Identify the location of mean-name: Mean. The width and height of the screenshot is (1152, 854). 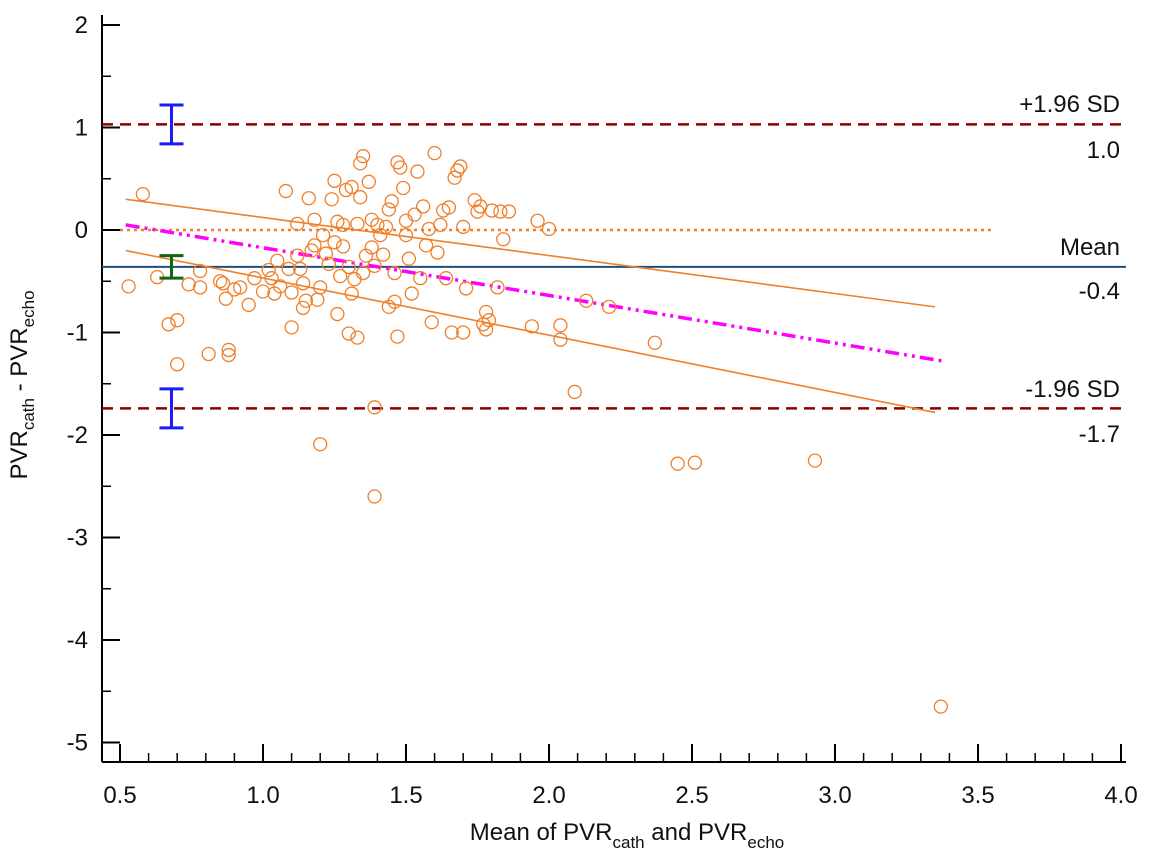
(1090, 247).